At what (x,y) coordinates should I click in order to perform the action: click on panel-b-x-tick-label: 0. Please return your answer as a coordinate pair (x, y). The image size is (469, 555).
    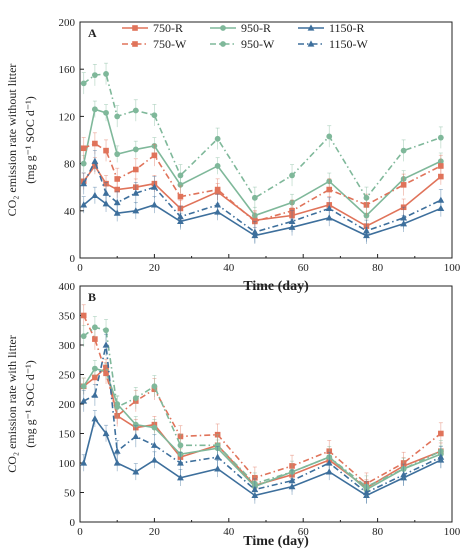
    Looking at the image, I should click on (80, 532).